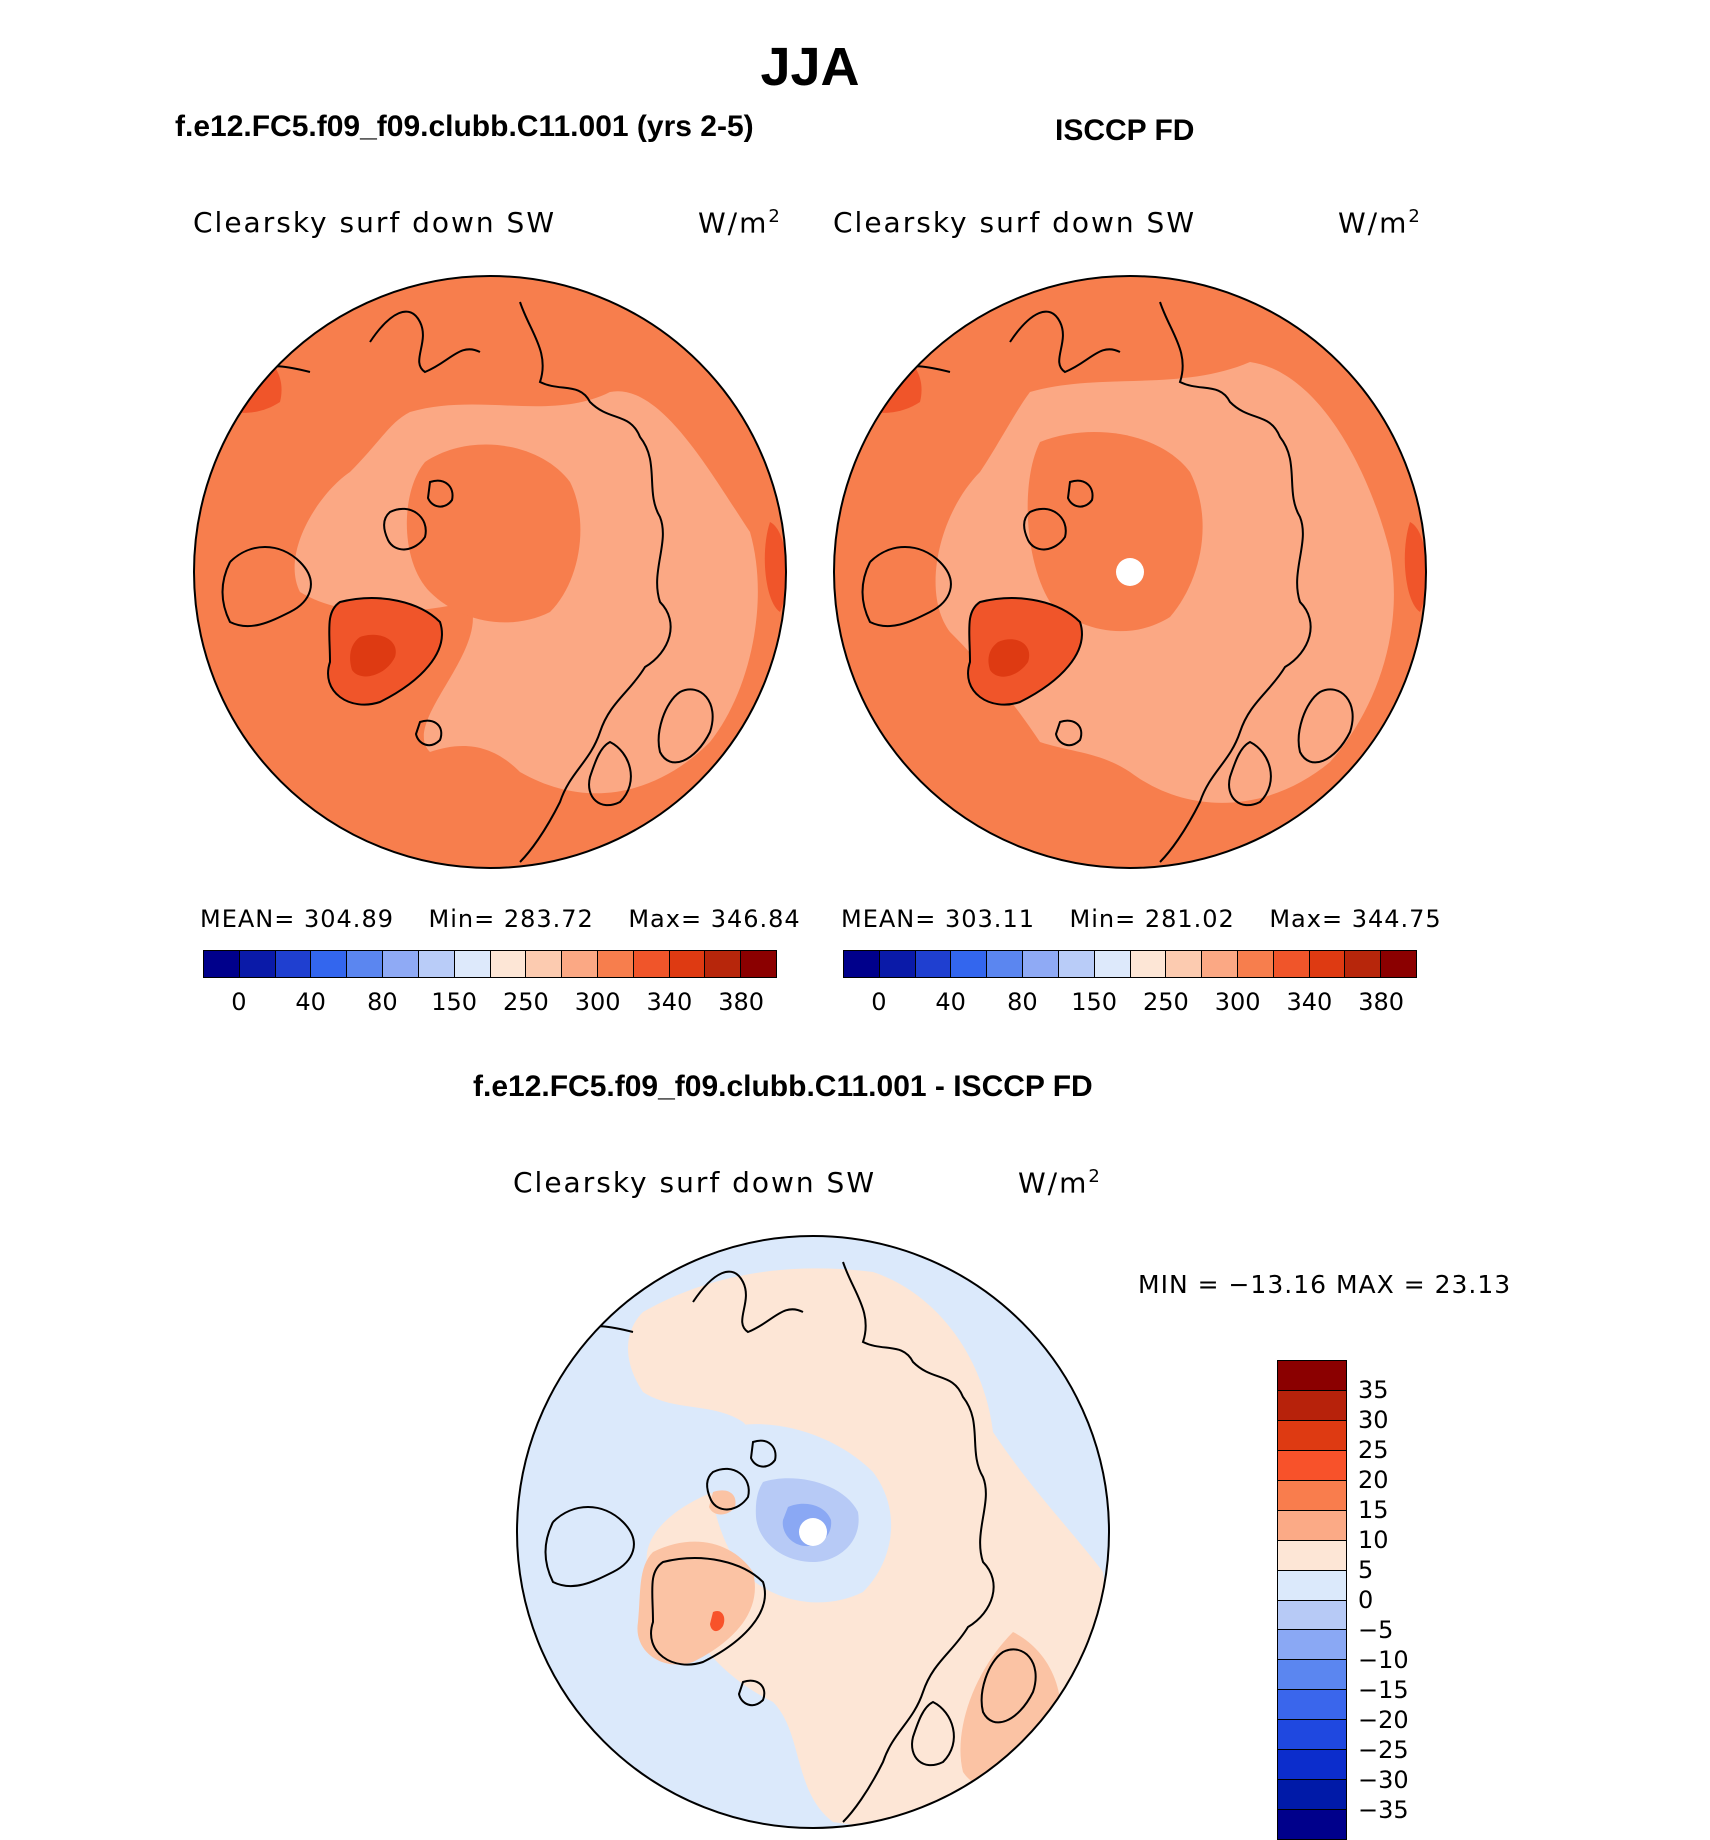  Describe the element at coordinates (1373, 1540) in the screenshot. I see `colorbar-tick-label: 10` at that location.